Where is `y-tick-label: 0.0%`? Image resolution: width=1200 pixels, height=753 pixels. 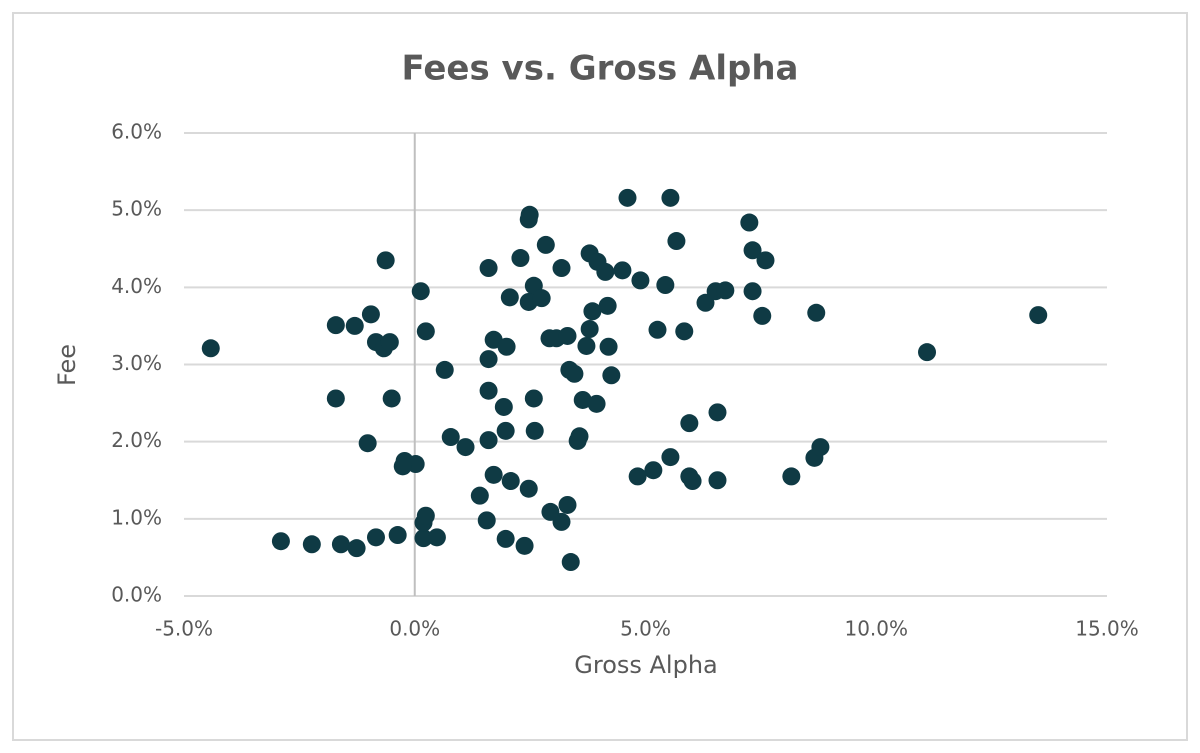
y-tick-label: 0.0% is located at coordinates (136, 595).